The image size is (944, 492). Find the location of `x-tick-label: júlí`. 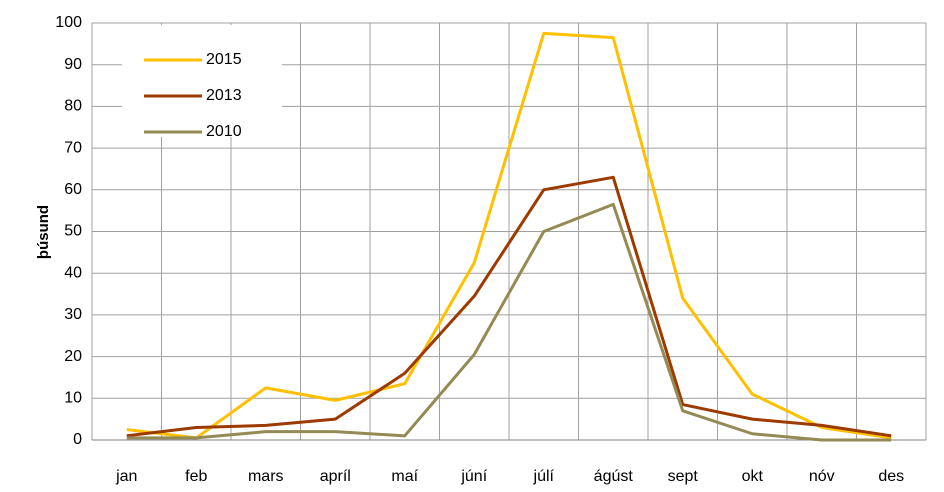

x-tick-label: júlí is located at coordinates (544, 476).